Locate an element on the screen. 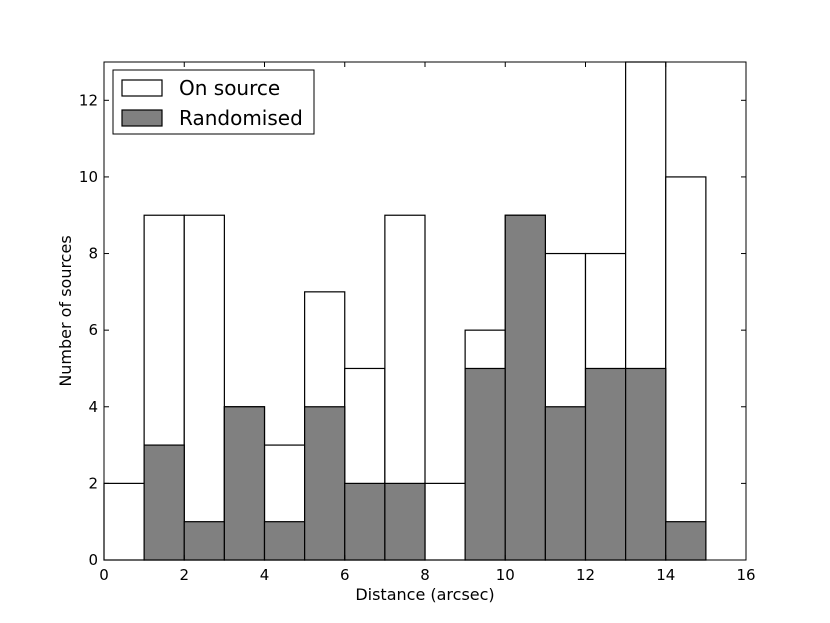 This screenshot has width=830, height=623. x-tick-label: 8 is located at coordinates (425, 575).